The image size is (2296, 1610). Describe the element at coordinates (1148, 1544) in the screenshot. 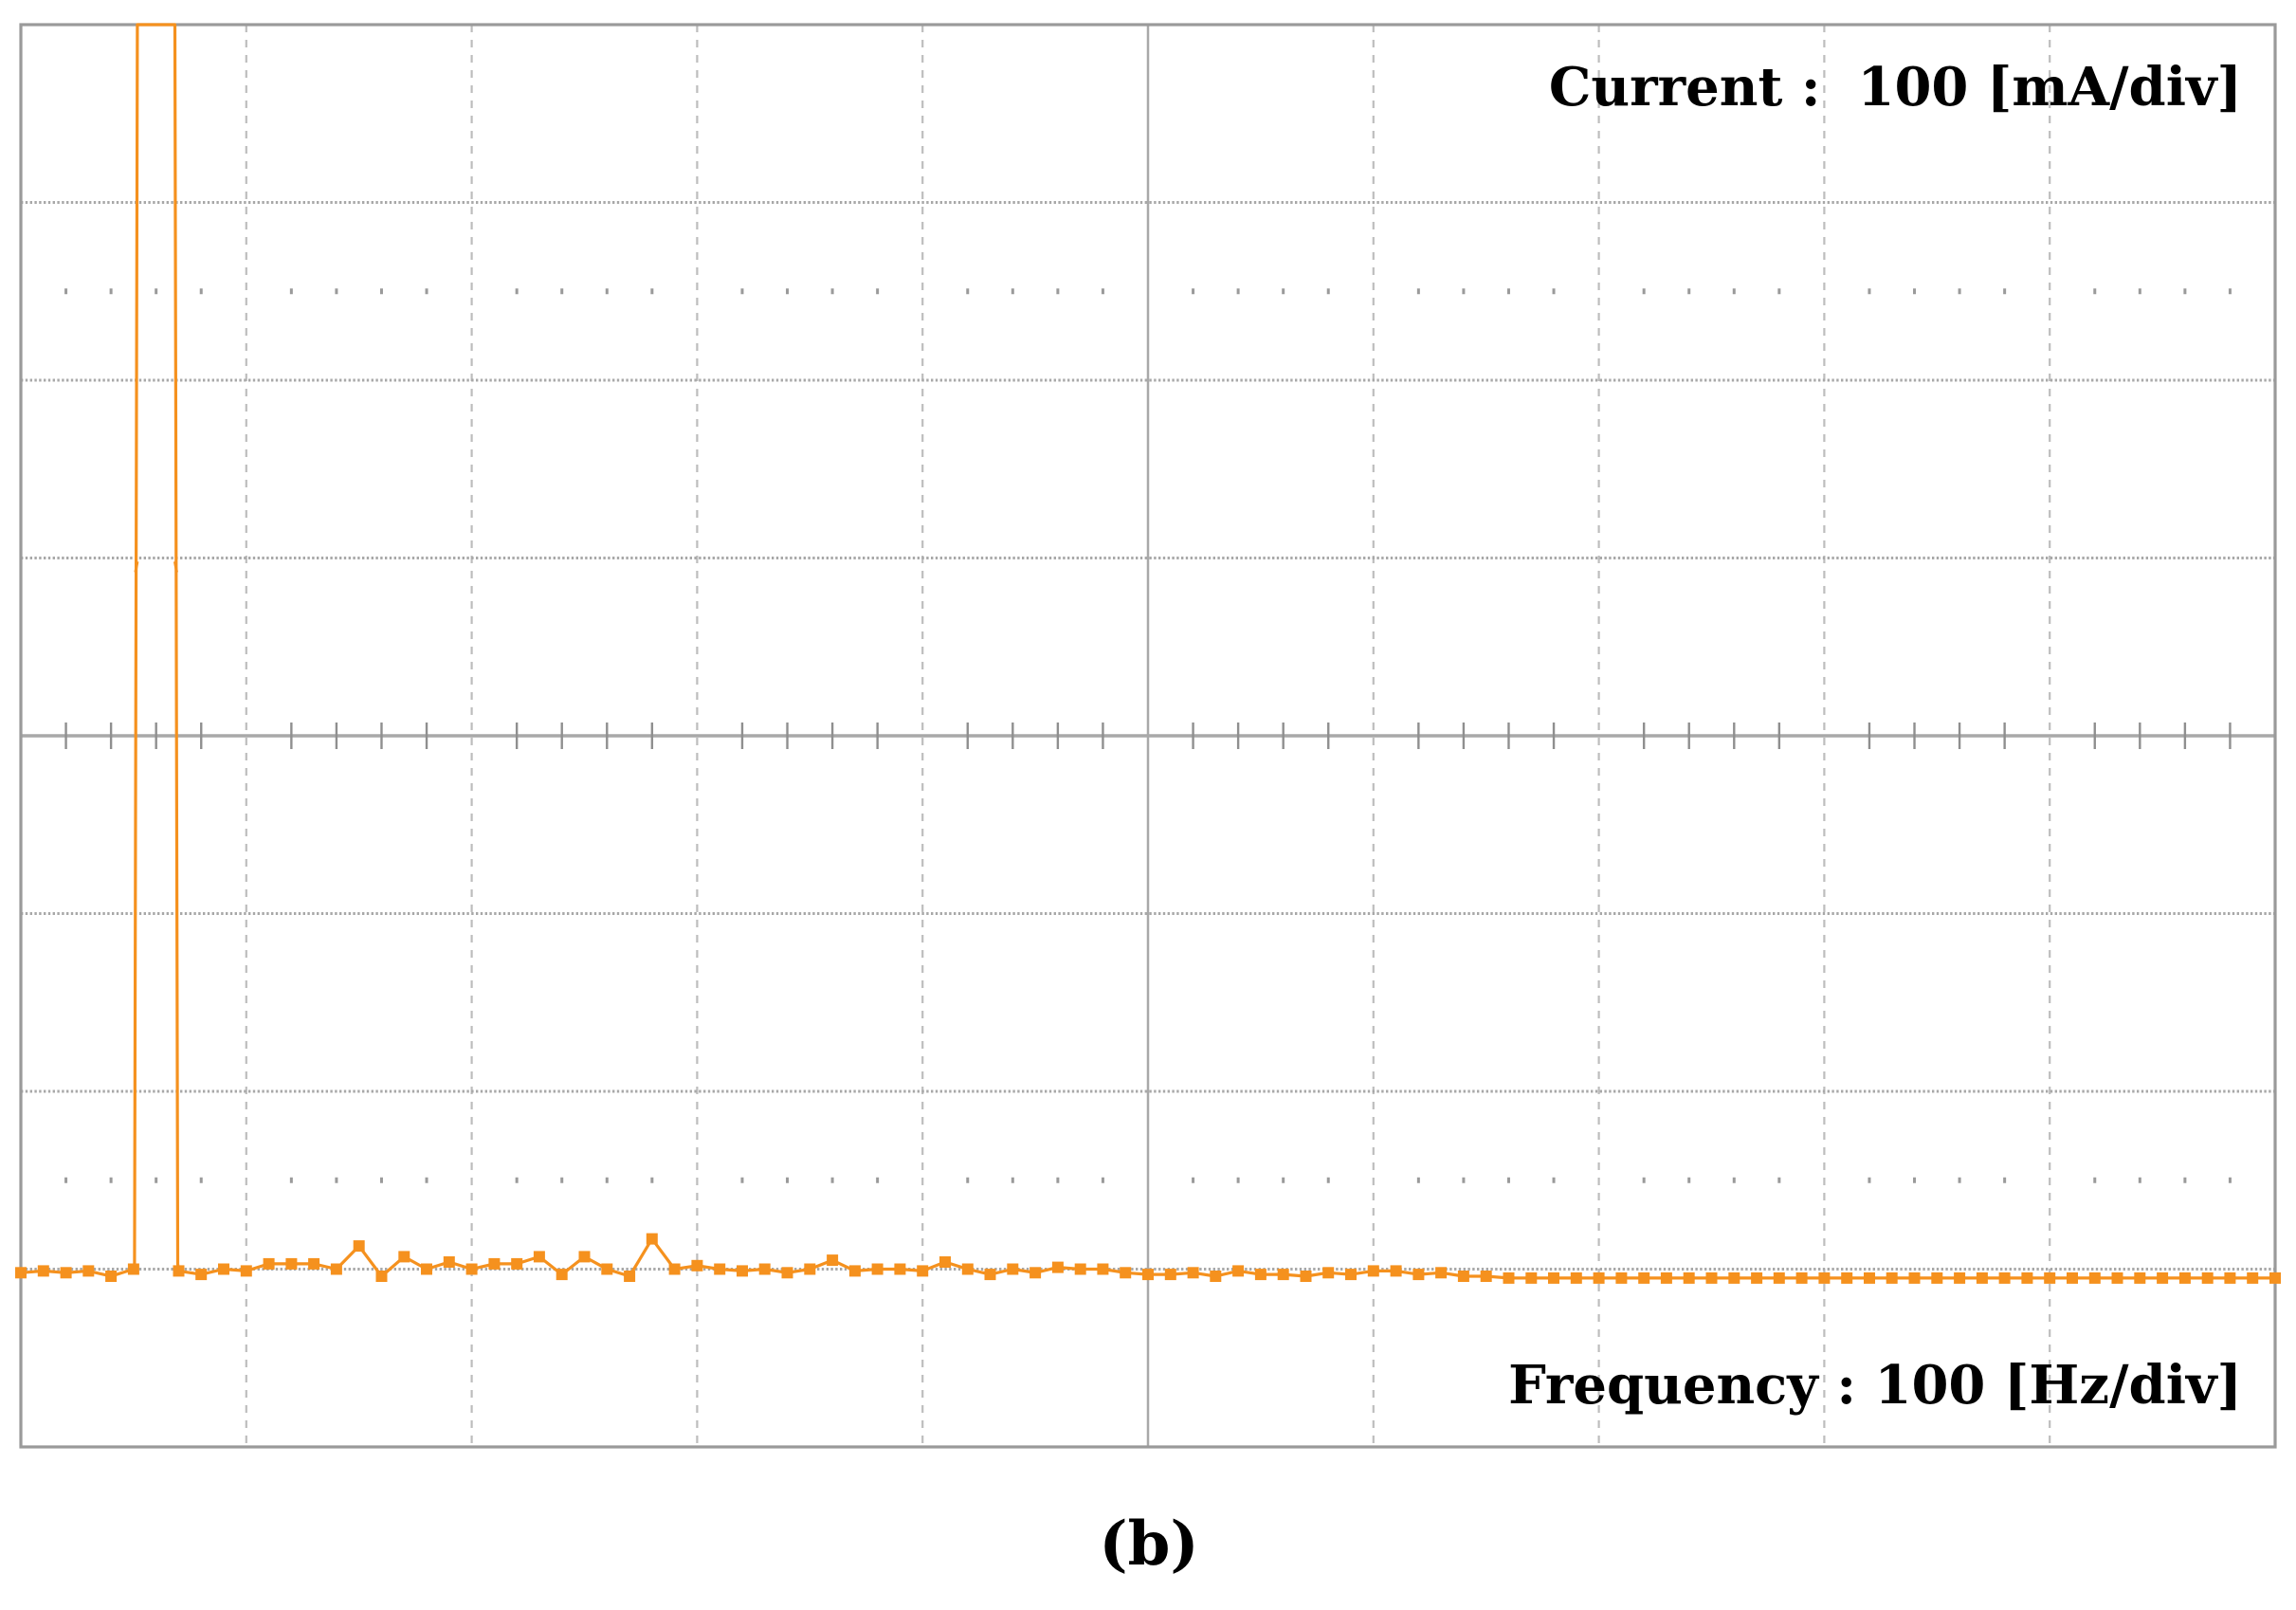

I see `figure-caption: (b)` at that location.